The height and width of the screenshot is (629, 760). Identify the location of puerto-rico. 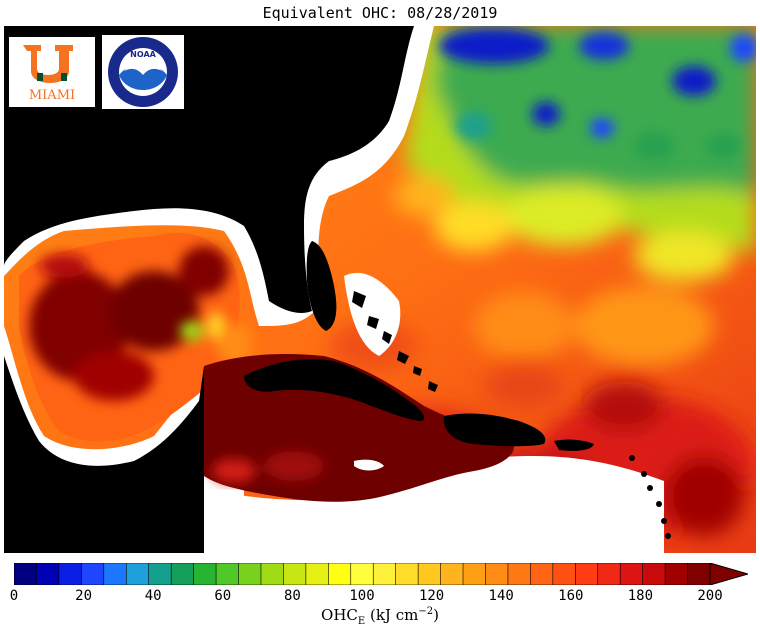
(574, 445).